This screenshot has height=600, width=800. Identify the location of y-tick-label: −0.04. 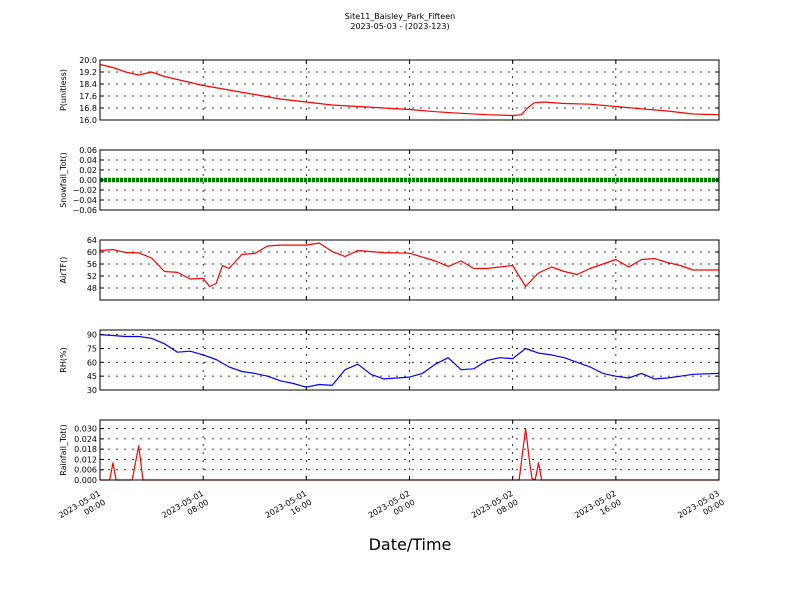
(84, 200).